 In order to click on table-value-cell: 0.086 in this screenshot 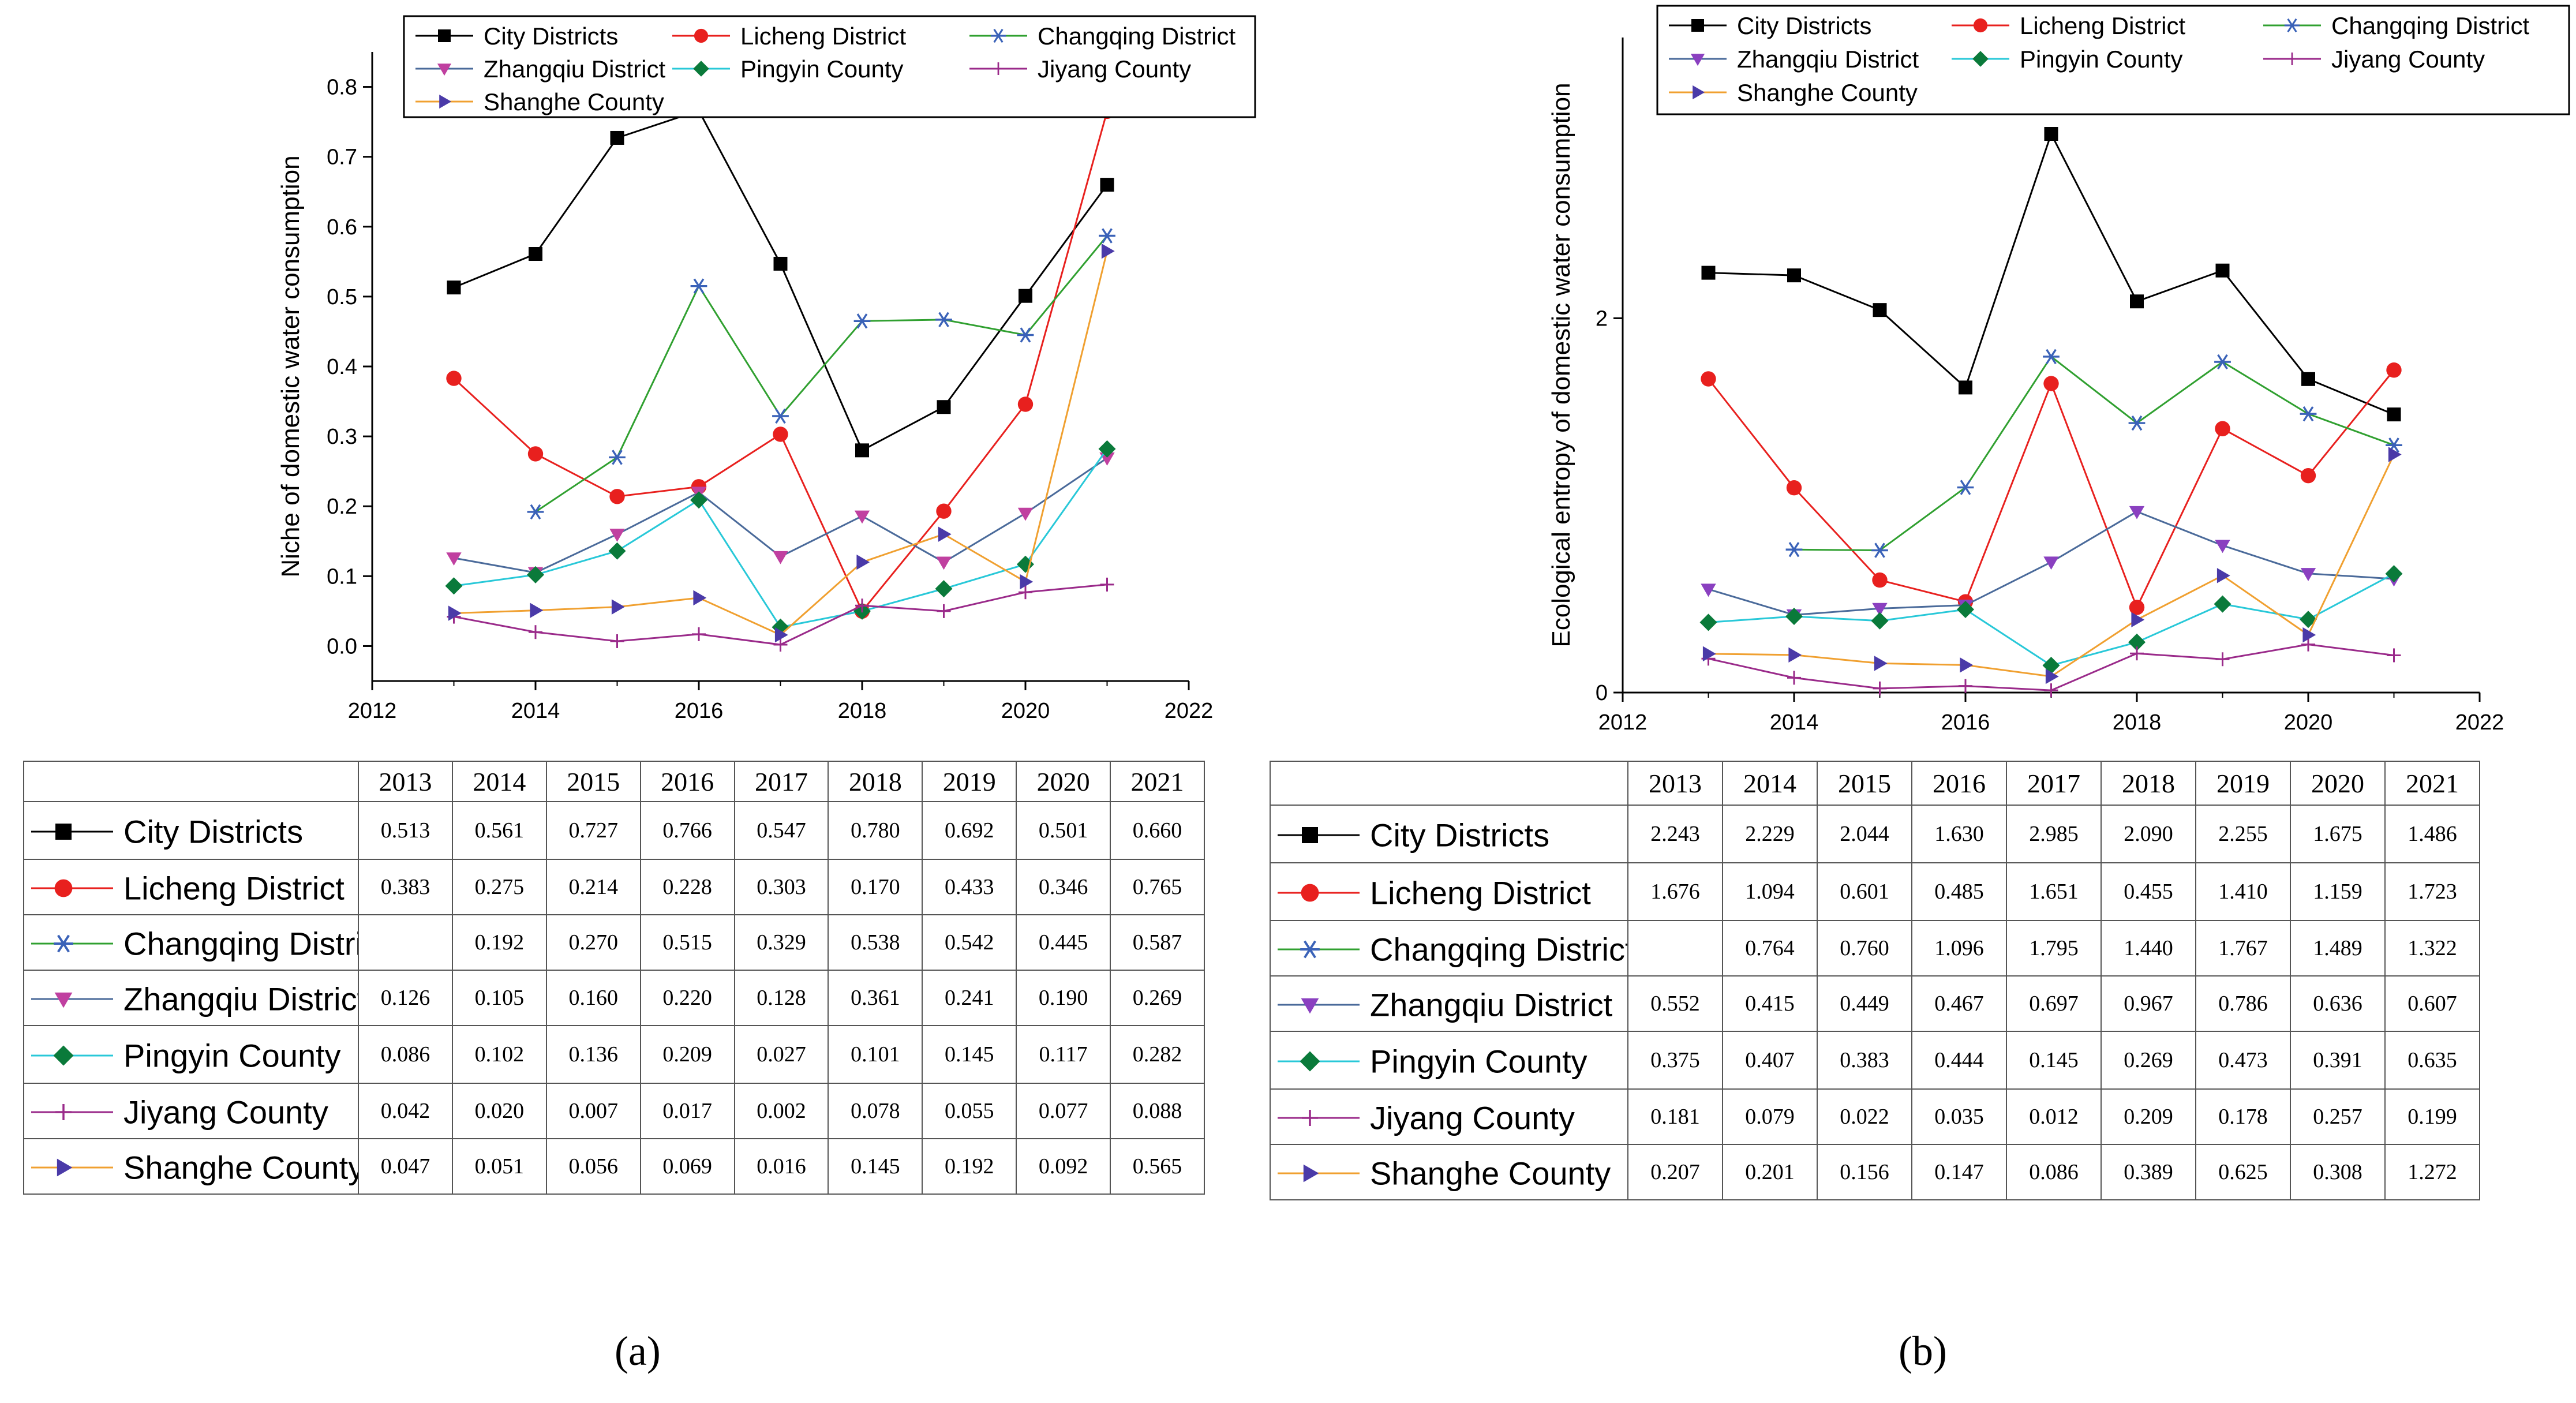, I will do `click(406, 1054)`.